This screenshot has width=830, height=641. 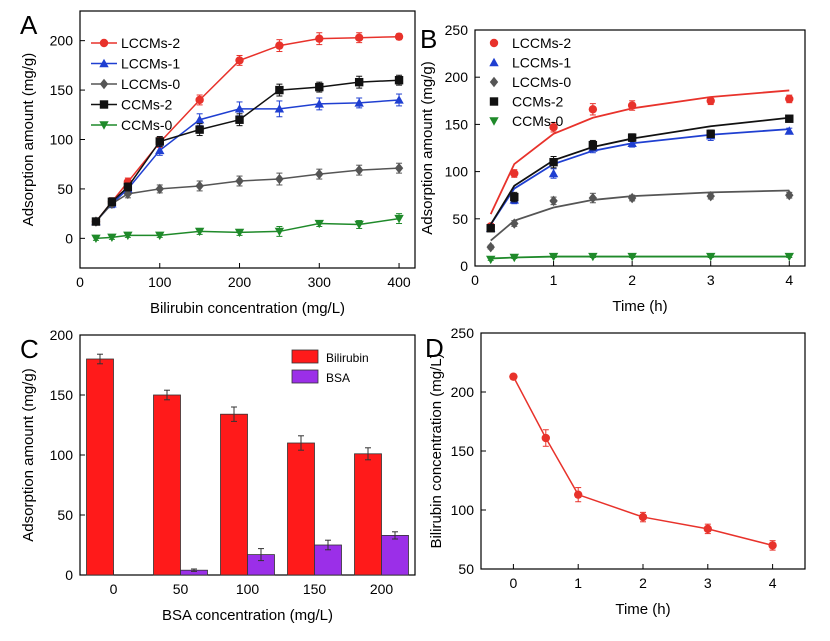 What do you see at coordinates (181, 589) in the screenshot?
I see `x-tick-label: 50` at bounding box center [181, 589].